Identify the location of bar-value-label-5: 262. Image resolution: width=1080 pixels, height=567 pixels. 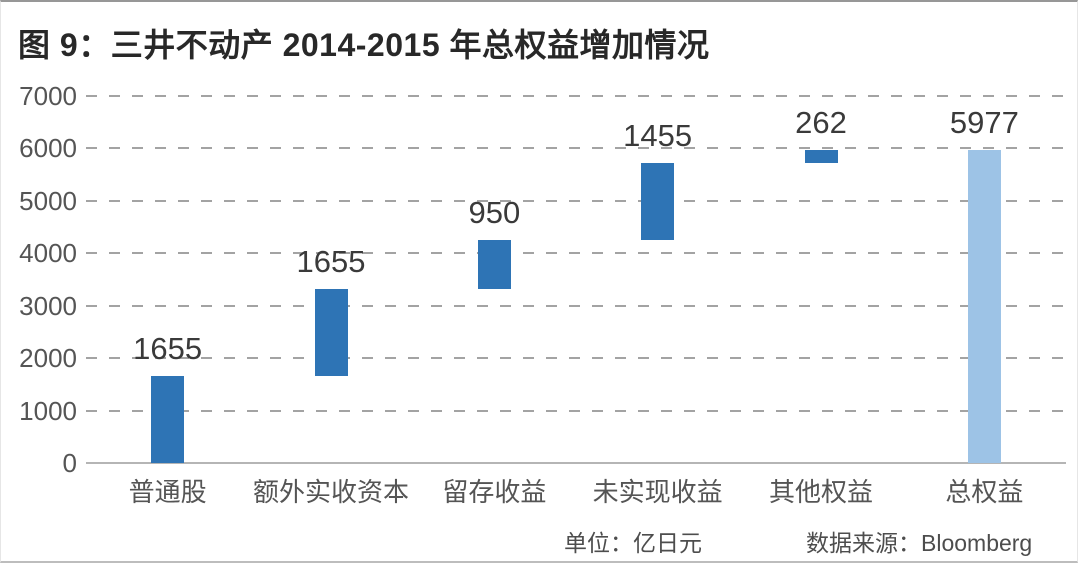
(821, 122).